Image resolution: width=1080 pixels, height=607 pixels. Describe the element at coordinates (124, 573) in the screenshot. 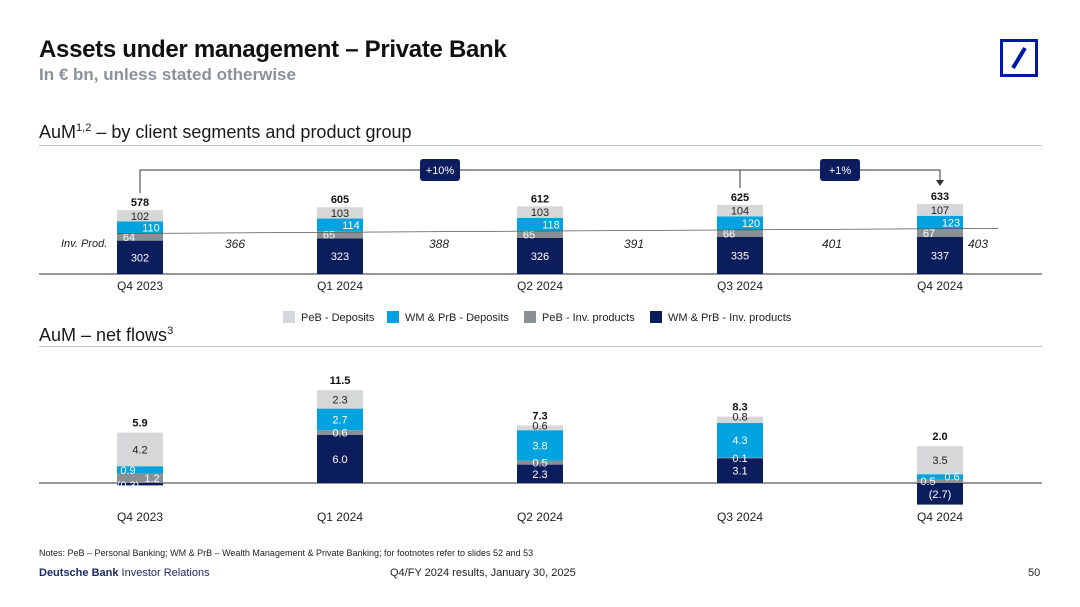

I see `footer-brand: Deutsche Bank Investor Relations` at that location.